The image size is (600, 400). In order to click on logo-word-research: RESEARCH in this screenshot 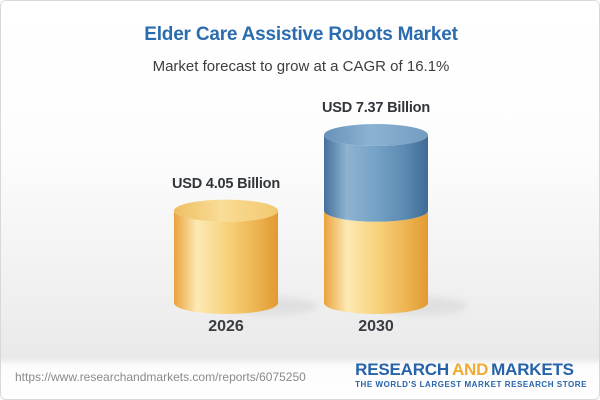, I will do `click(402, 369)`.